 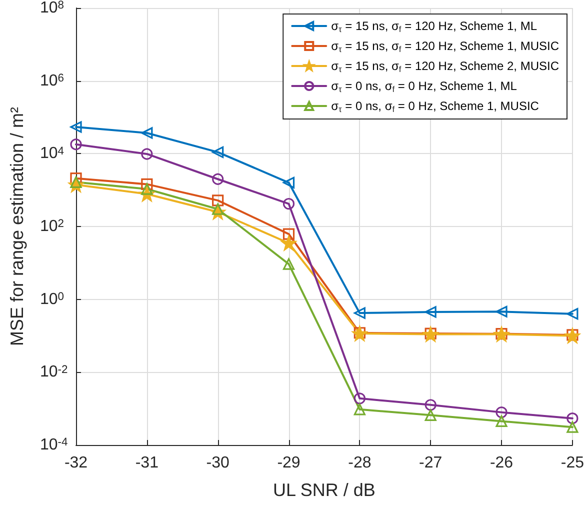 I want to click on x-tick-label: -31, so click(x=147, y=463).